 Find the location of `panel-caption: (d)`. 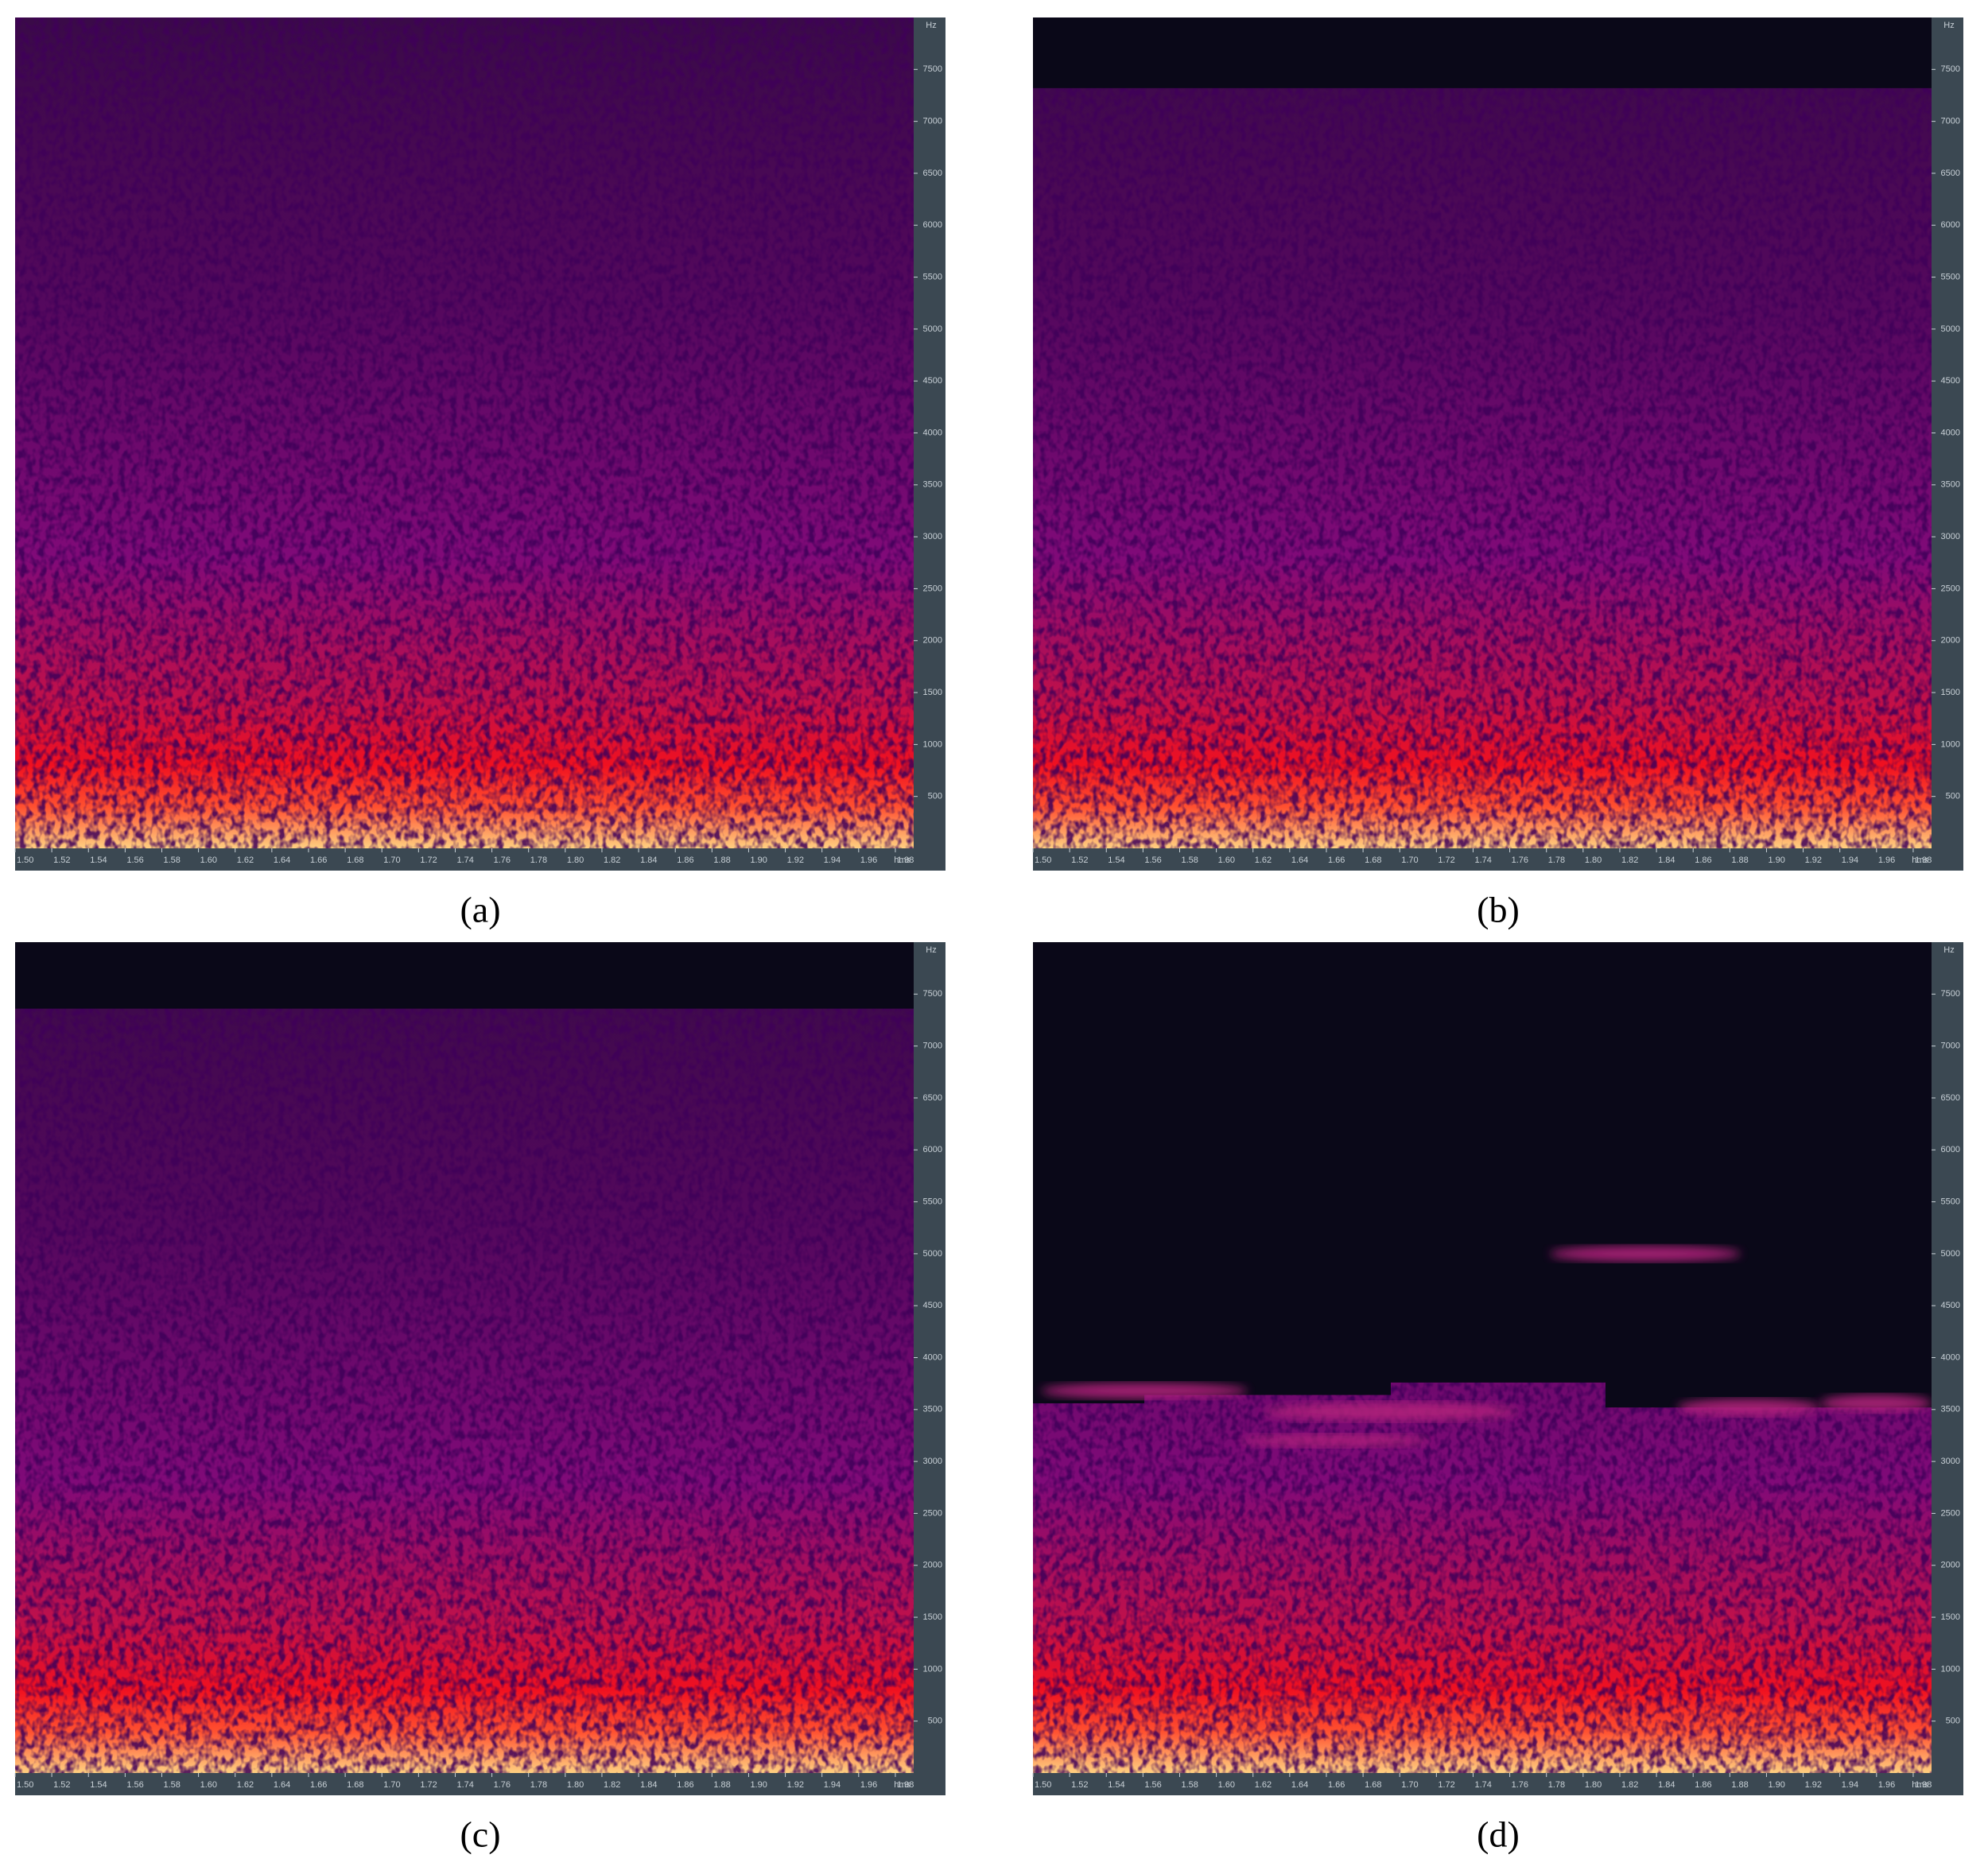

panel-caption: (d) is located at coordinates (1498, 1834).